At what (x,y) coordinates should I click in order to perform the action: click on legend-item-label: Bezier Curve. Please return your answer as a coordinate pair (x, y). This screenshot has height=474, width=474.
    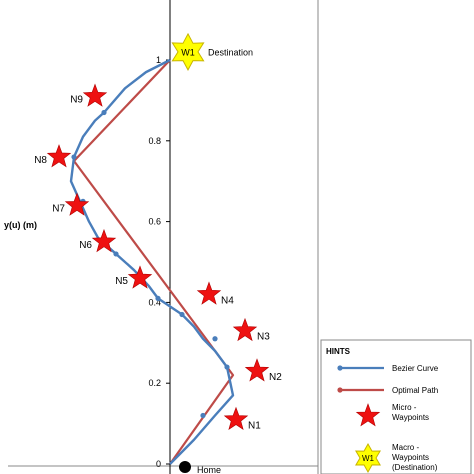
    Looking at the image, I should click on (415, 368).